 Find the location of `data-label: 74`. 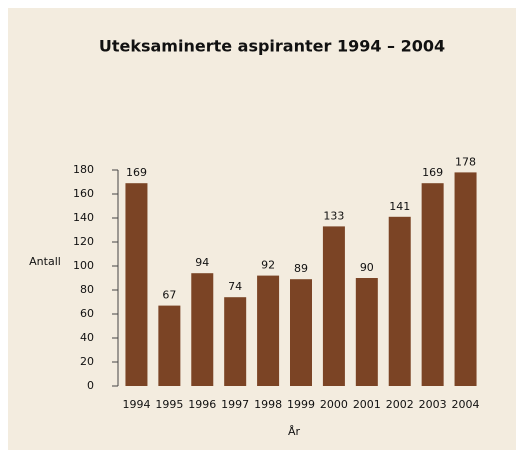

data-label: 74 is located at coordinates (235, 286).